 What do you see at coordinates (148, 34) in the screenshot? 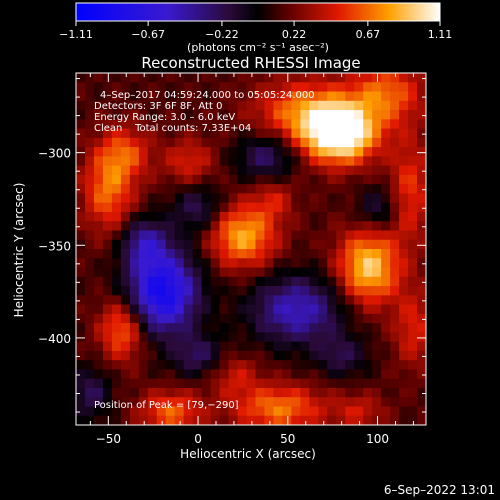
I see `colorbar-tick-label: −0.67` at bounding box center [148, 34].